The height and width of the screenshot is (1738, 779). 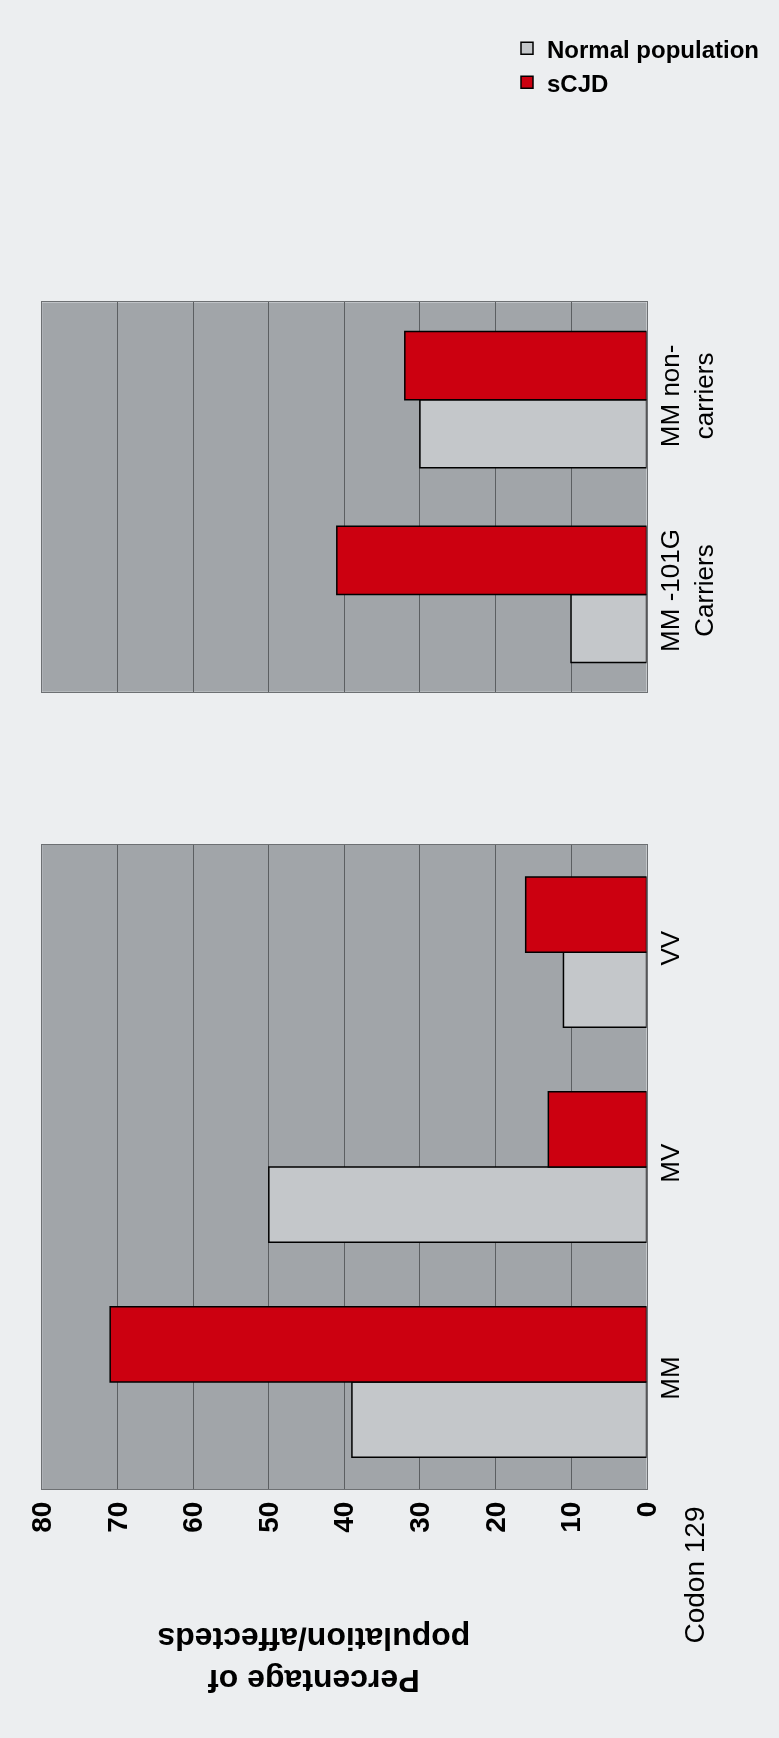 I want to click on x-tick-label: 0, so click(x=646, y=1509).